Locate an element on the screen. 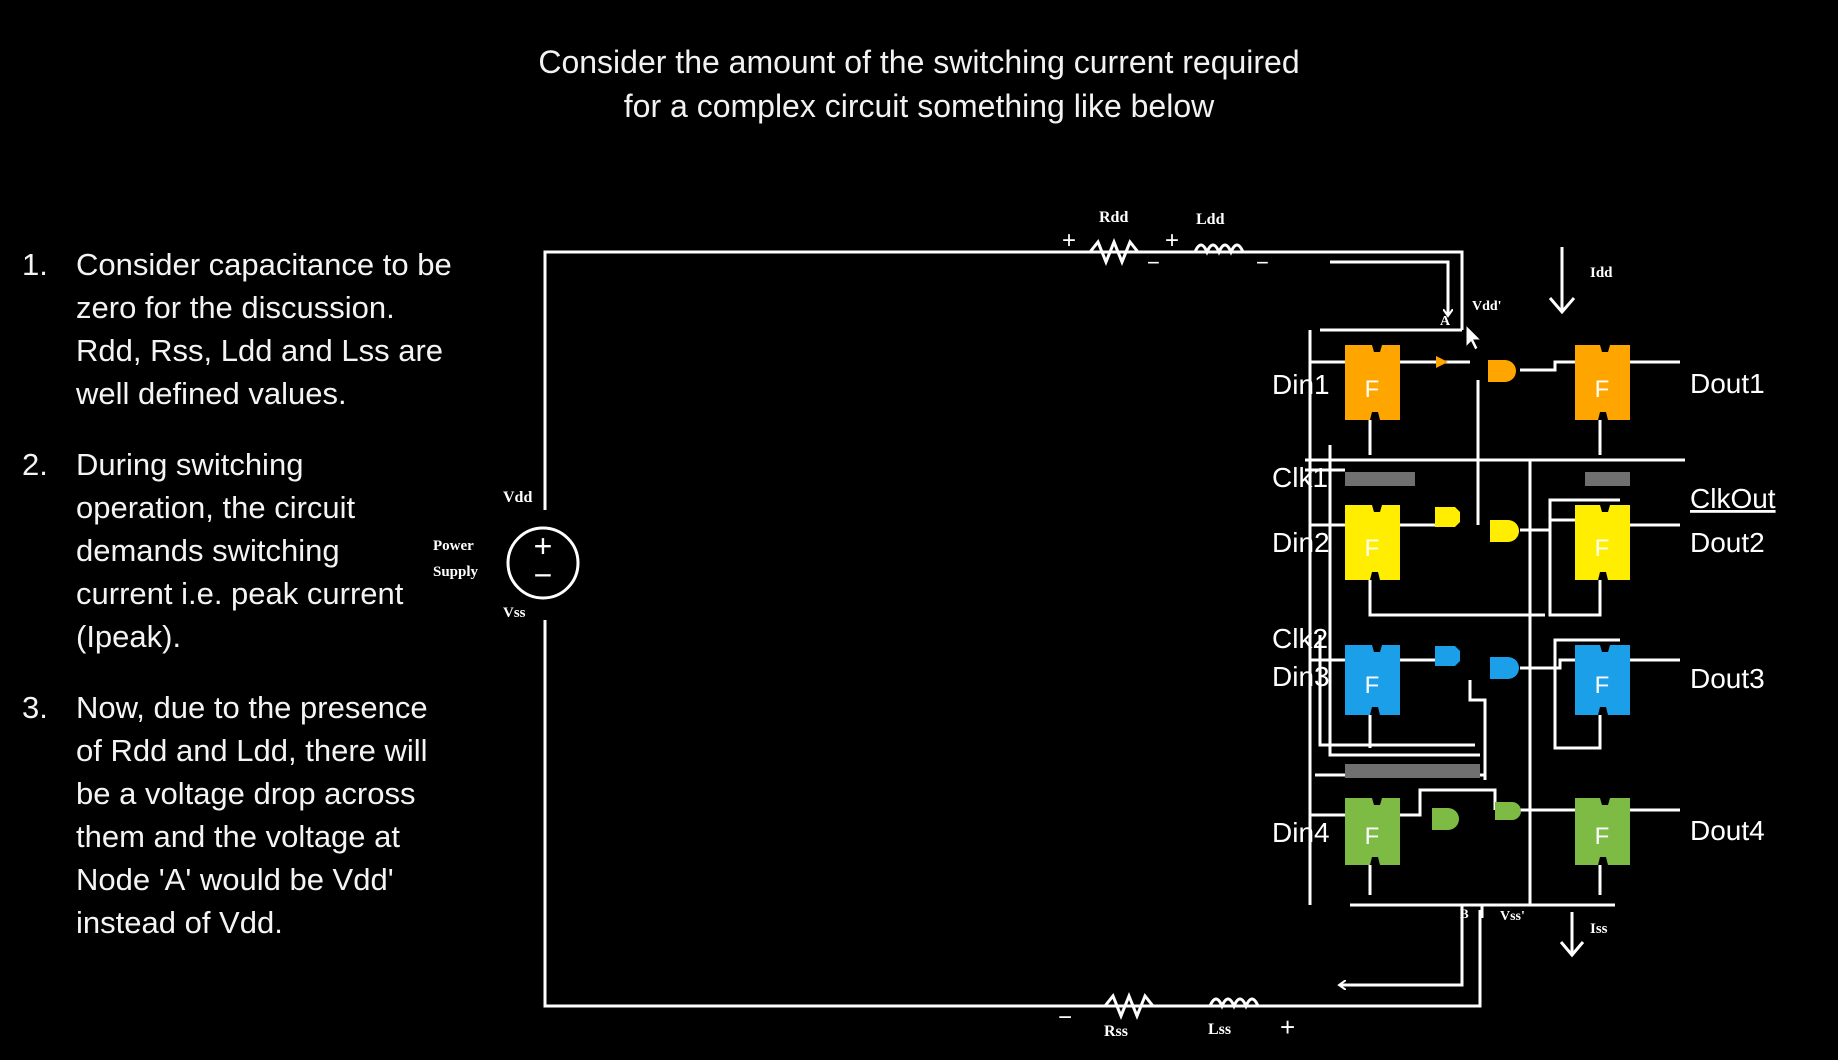 The width and height of the screenshot is (1838, 1060). rdd-plus: + is located at coordinates (1069, 240).